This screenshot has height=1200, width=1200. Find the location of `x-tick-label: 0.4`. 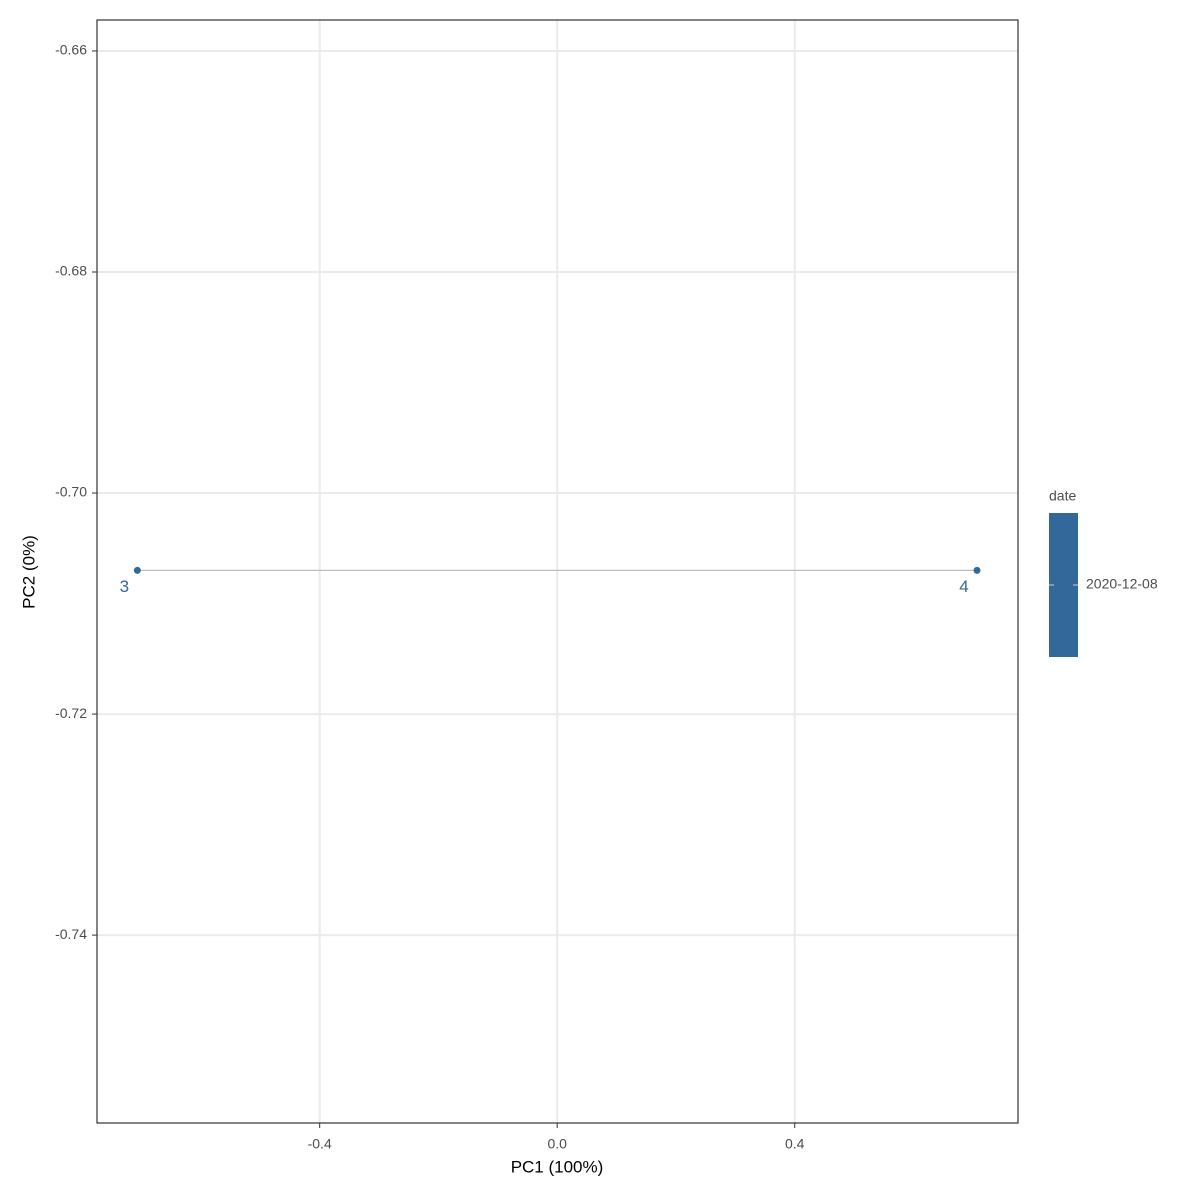

x-tick-label: 0.4 is located at coordinates (795, 1144).